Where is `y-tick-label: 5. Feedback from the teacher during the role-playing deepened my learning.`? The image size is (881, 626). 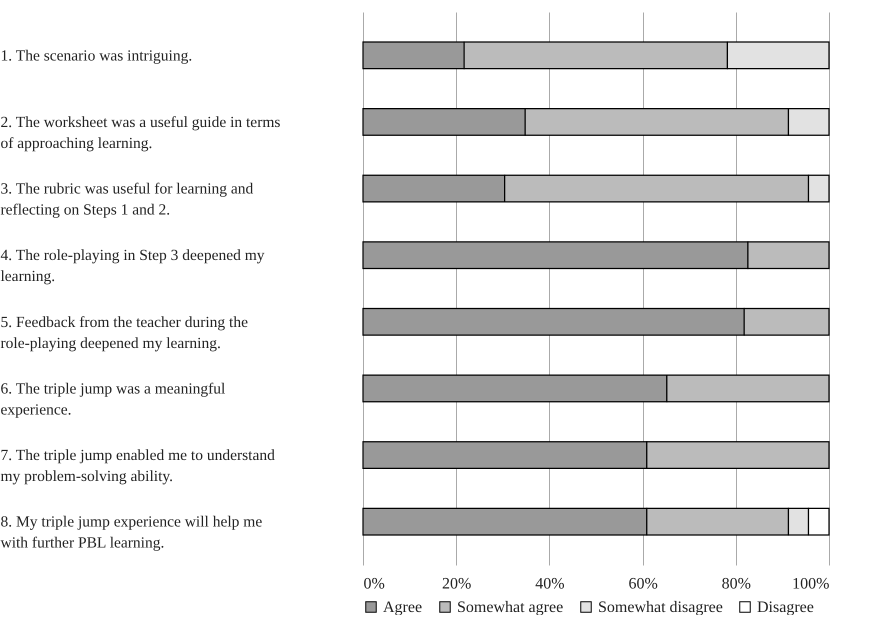 y-tick-label: 5. Feedback from the teacher during the role-playing deepened my learning. is located at coordinates (124, 333).